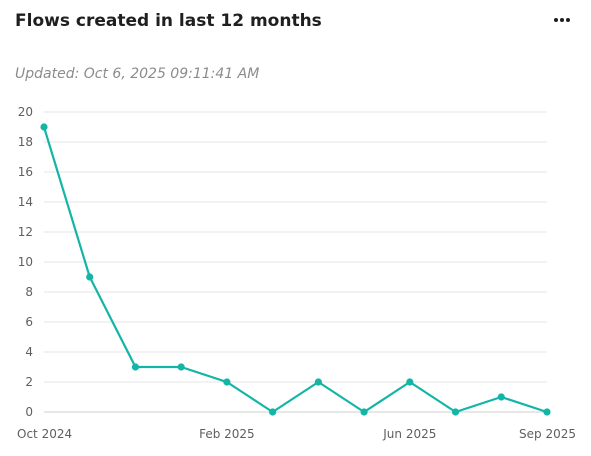 The width and height of the screenshot is (591, 456). What do you see at coordinates (25, 172) in the screenshot?
I see `y-tick-label: 16` at bounding box center [25, 172].